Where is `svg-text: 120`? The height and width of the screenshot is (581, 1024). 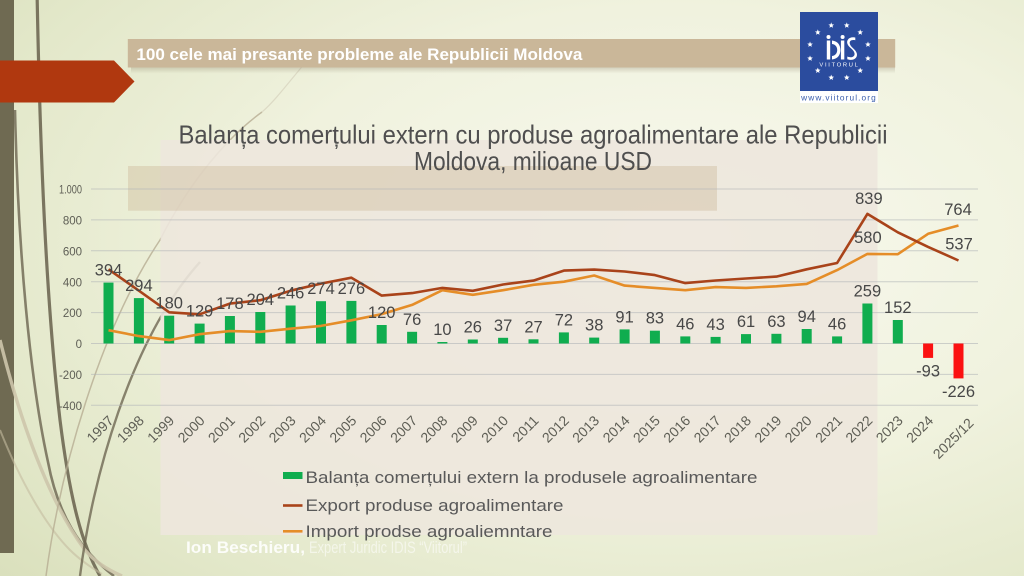
svg-text: 120 is located at coordinates (382, 313).